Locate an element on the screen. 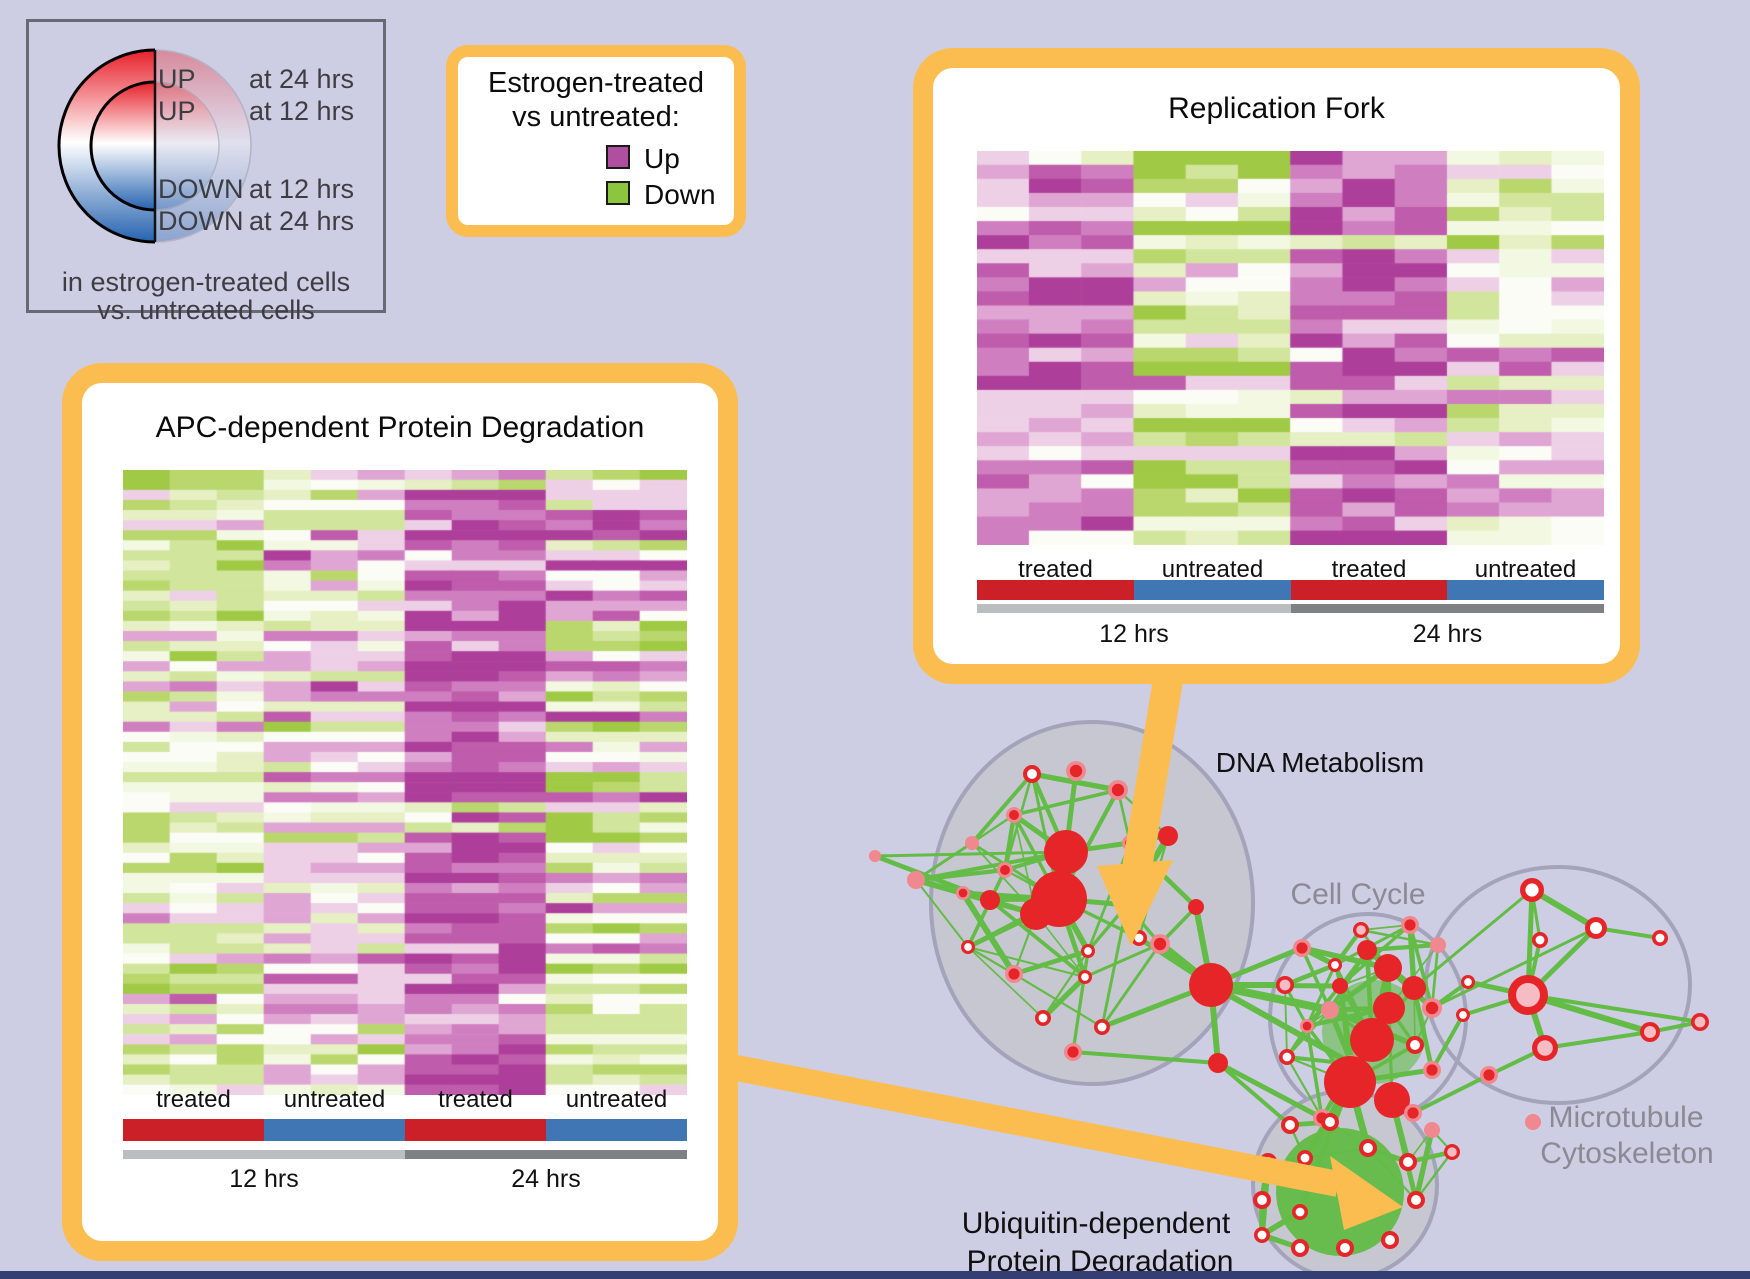 This screenshot has height=1279, width=1750. up-down-gradient-rings-icon is located at coordinates (154, 146).